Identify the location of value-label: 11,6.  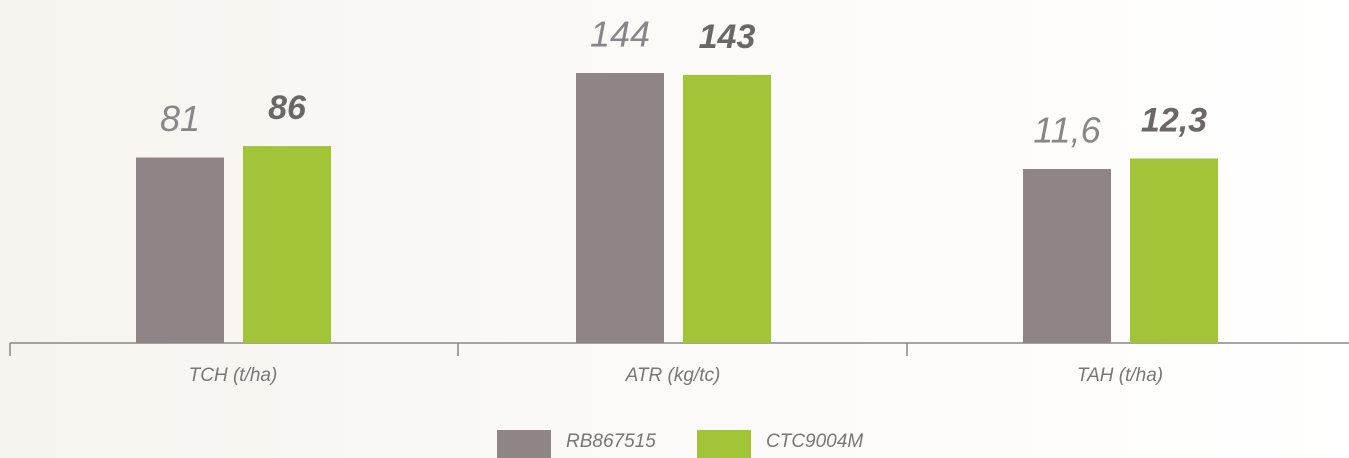
(1067, 130).